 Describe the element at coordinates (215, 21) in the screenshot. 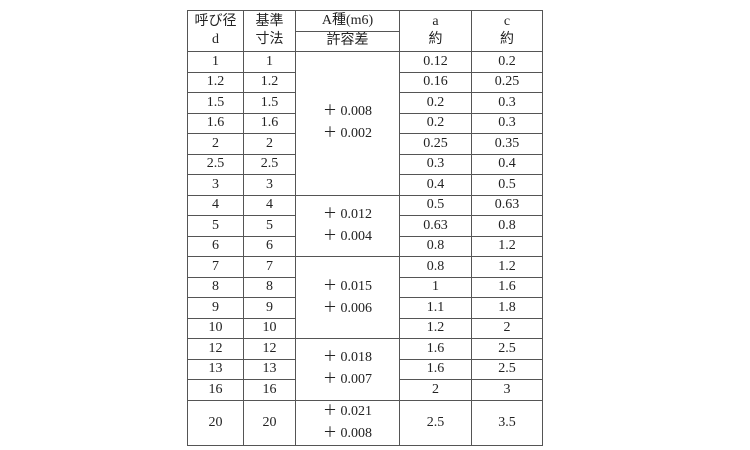

I see `header-text: 呼び径` at that location.